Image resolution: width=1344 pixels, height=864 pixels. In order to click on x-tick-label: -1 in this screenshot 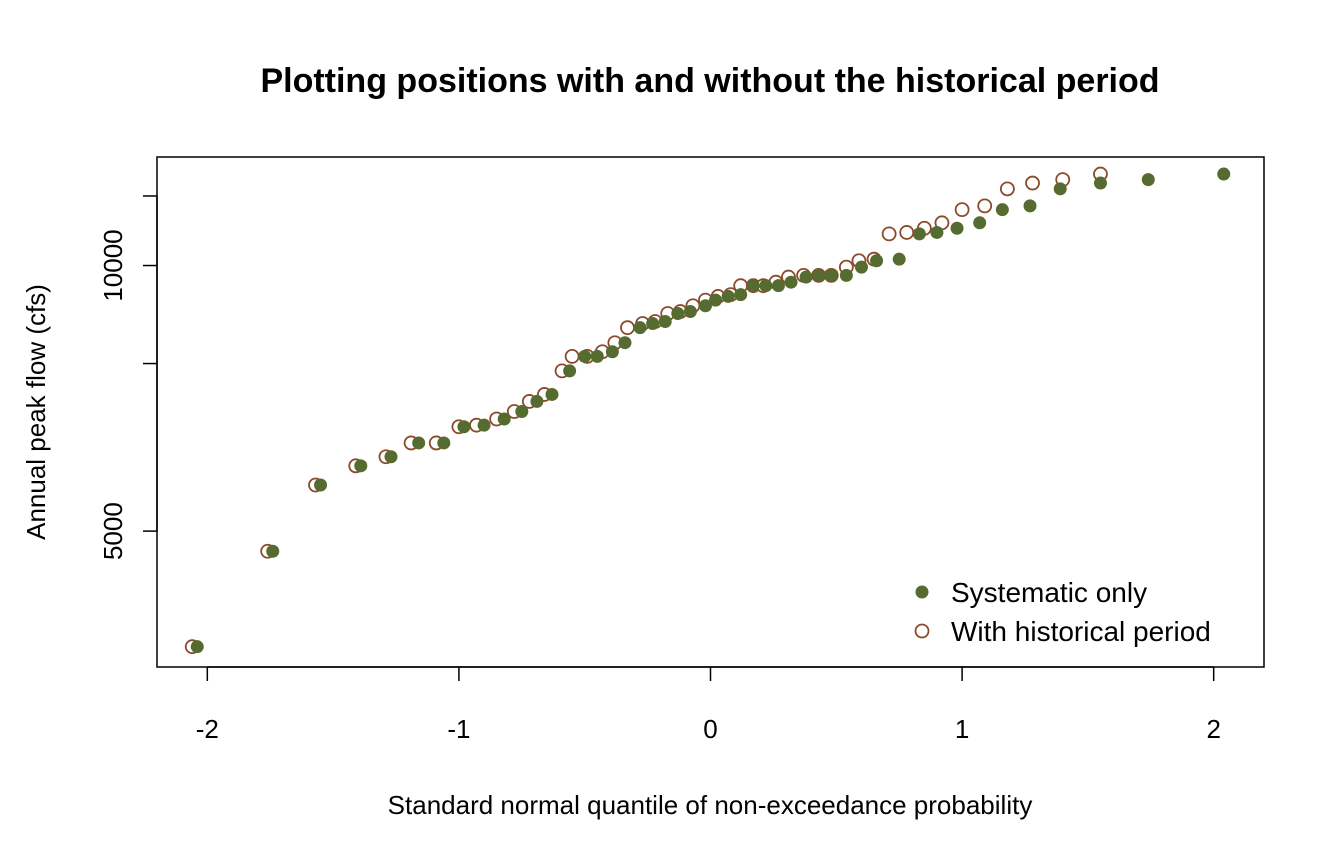, I will do `click(458, 729)`.